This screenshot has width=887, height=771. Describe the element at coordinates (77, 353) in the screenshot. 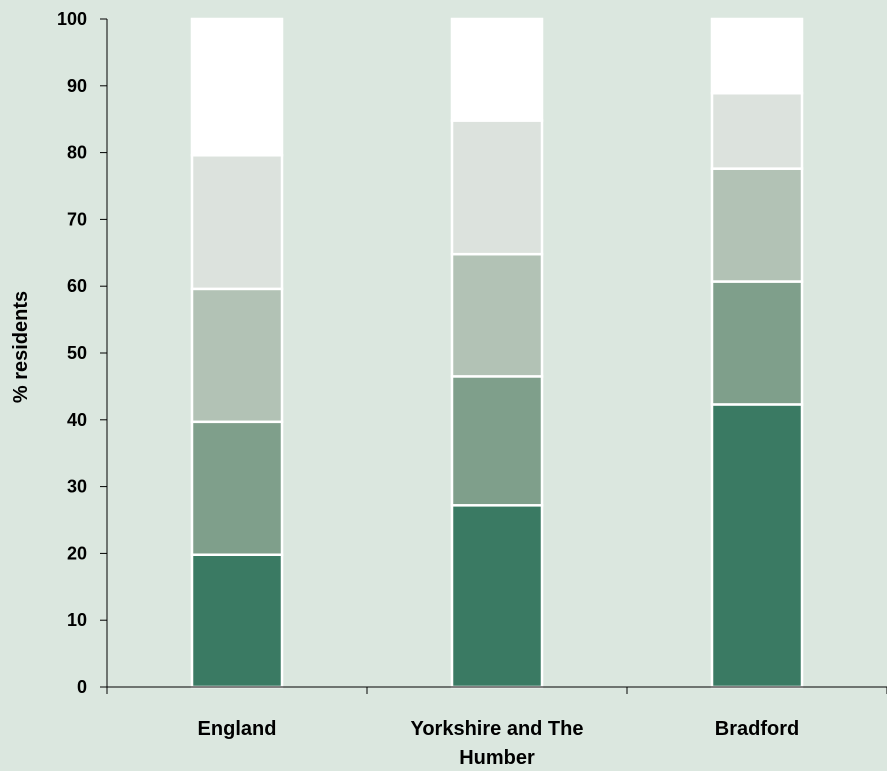

I see `y-tick-label-50: 50` at that location.